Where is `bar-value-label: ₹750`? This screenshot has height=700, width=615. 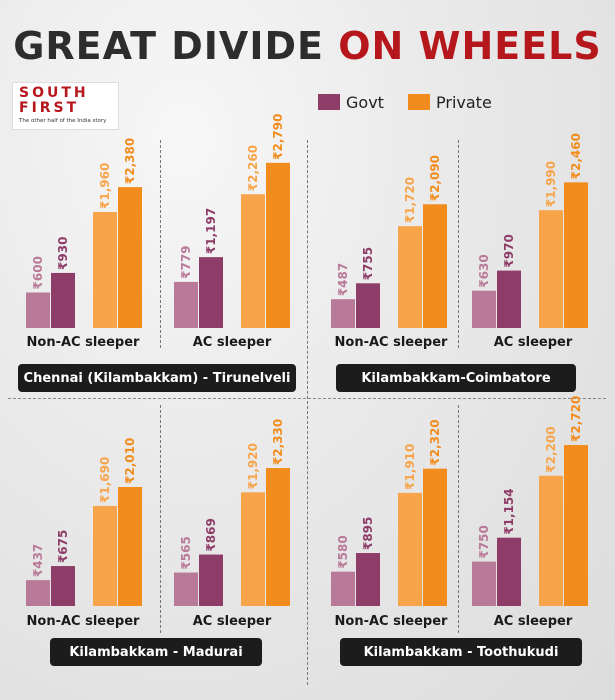 bar-value-label: ₹750 is located at coordinates (484, 541).